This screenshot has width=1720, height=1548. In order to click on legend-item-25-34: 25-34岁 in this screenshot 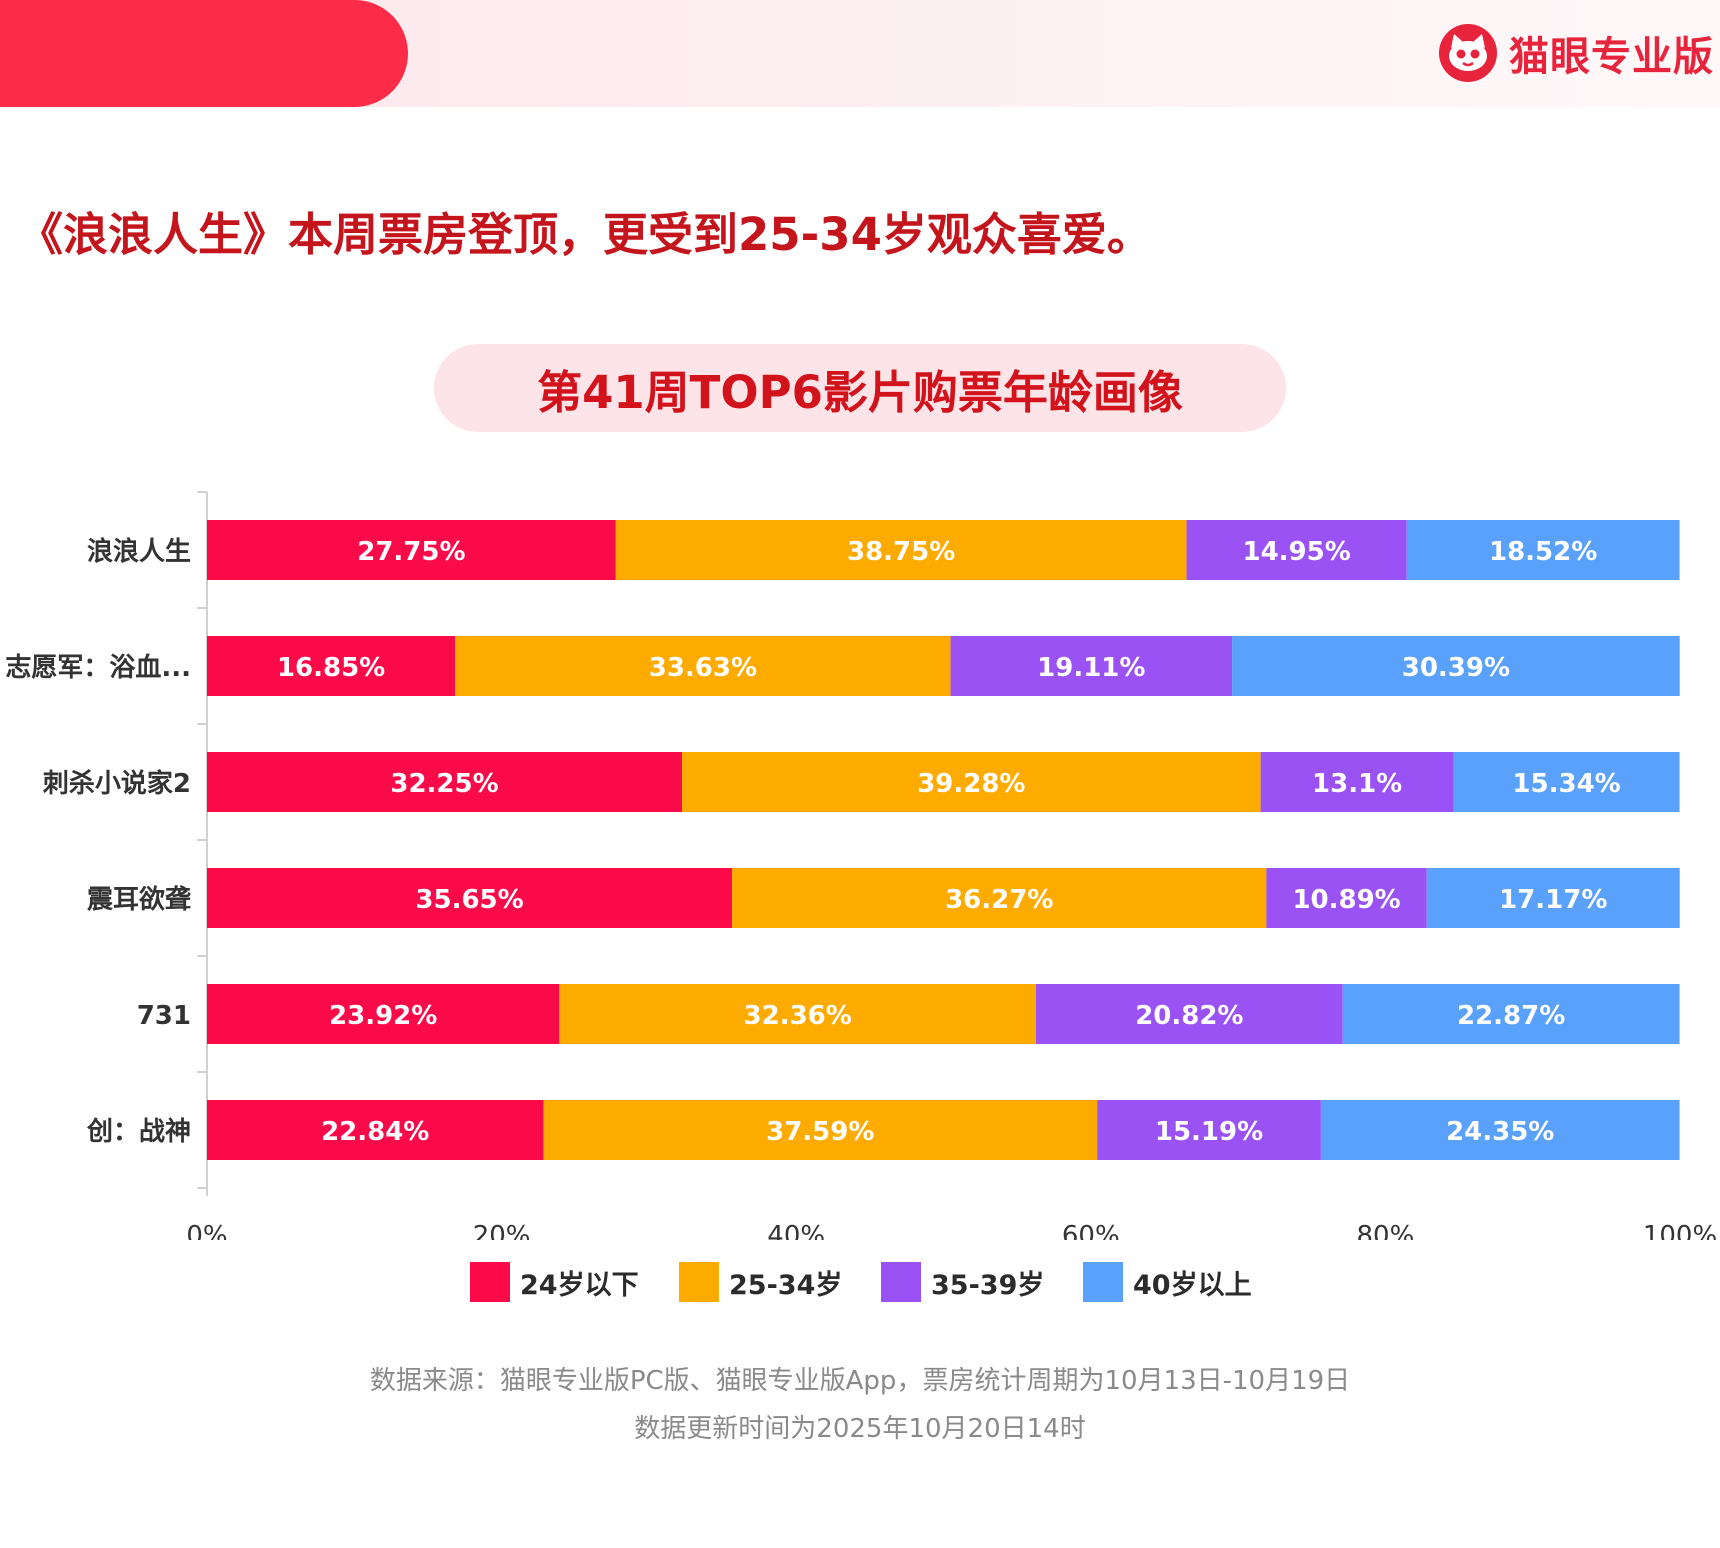, I will do `click(760, 1282)`.